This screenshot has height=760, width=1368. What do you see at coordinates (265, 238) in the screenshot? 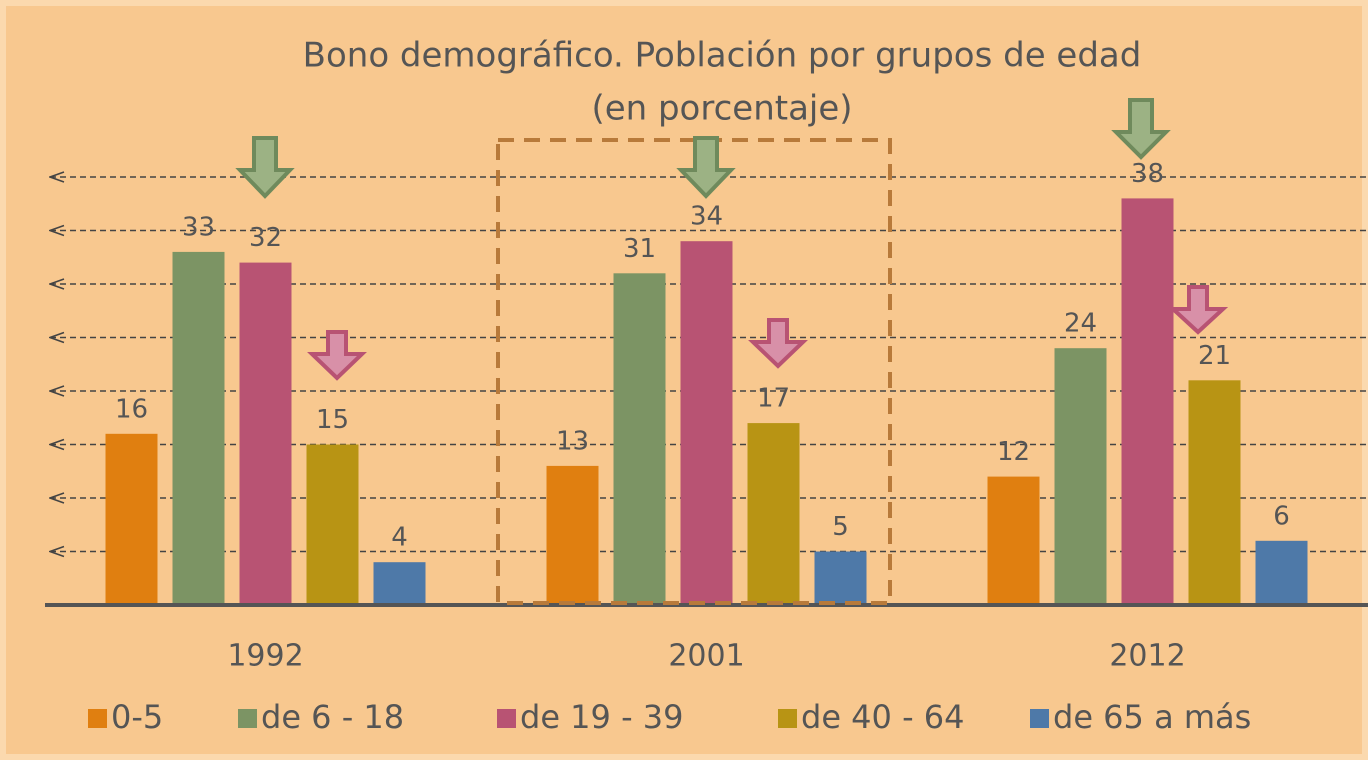
I see `data-label: 32` at bounding box center [265, 238].